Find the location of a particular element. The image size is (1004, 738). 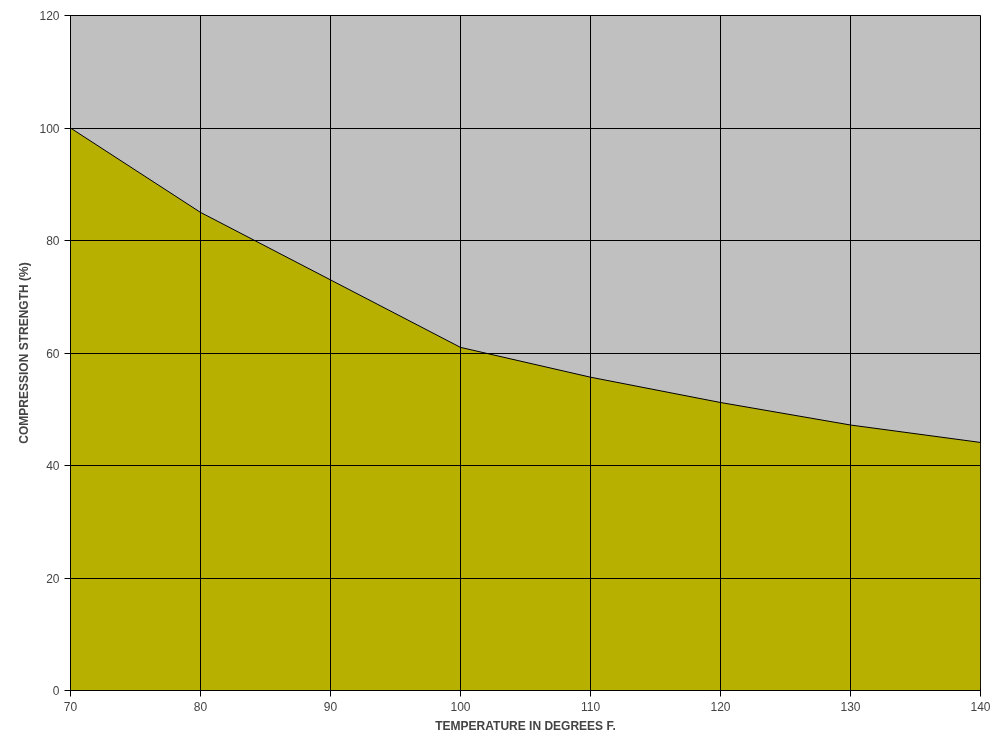

y-tick-label: 40 is located at coordinates (53, 466).